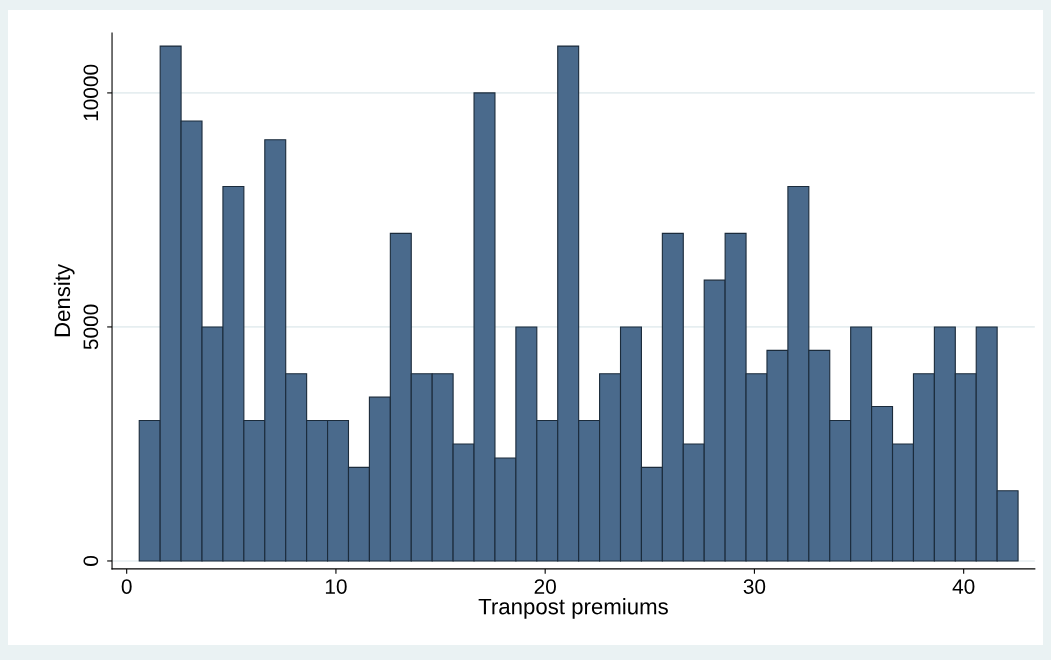 This screenshot has width=1051, height=660. What do you see at coordinates (64, 300) in the screenshot?
I see `y-axis-title: Density` at bounding box center [64, 300].